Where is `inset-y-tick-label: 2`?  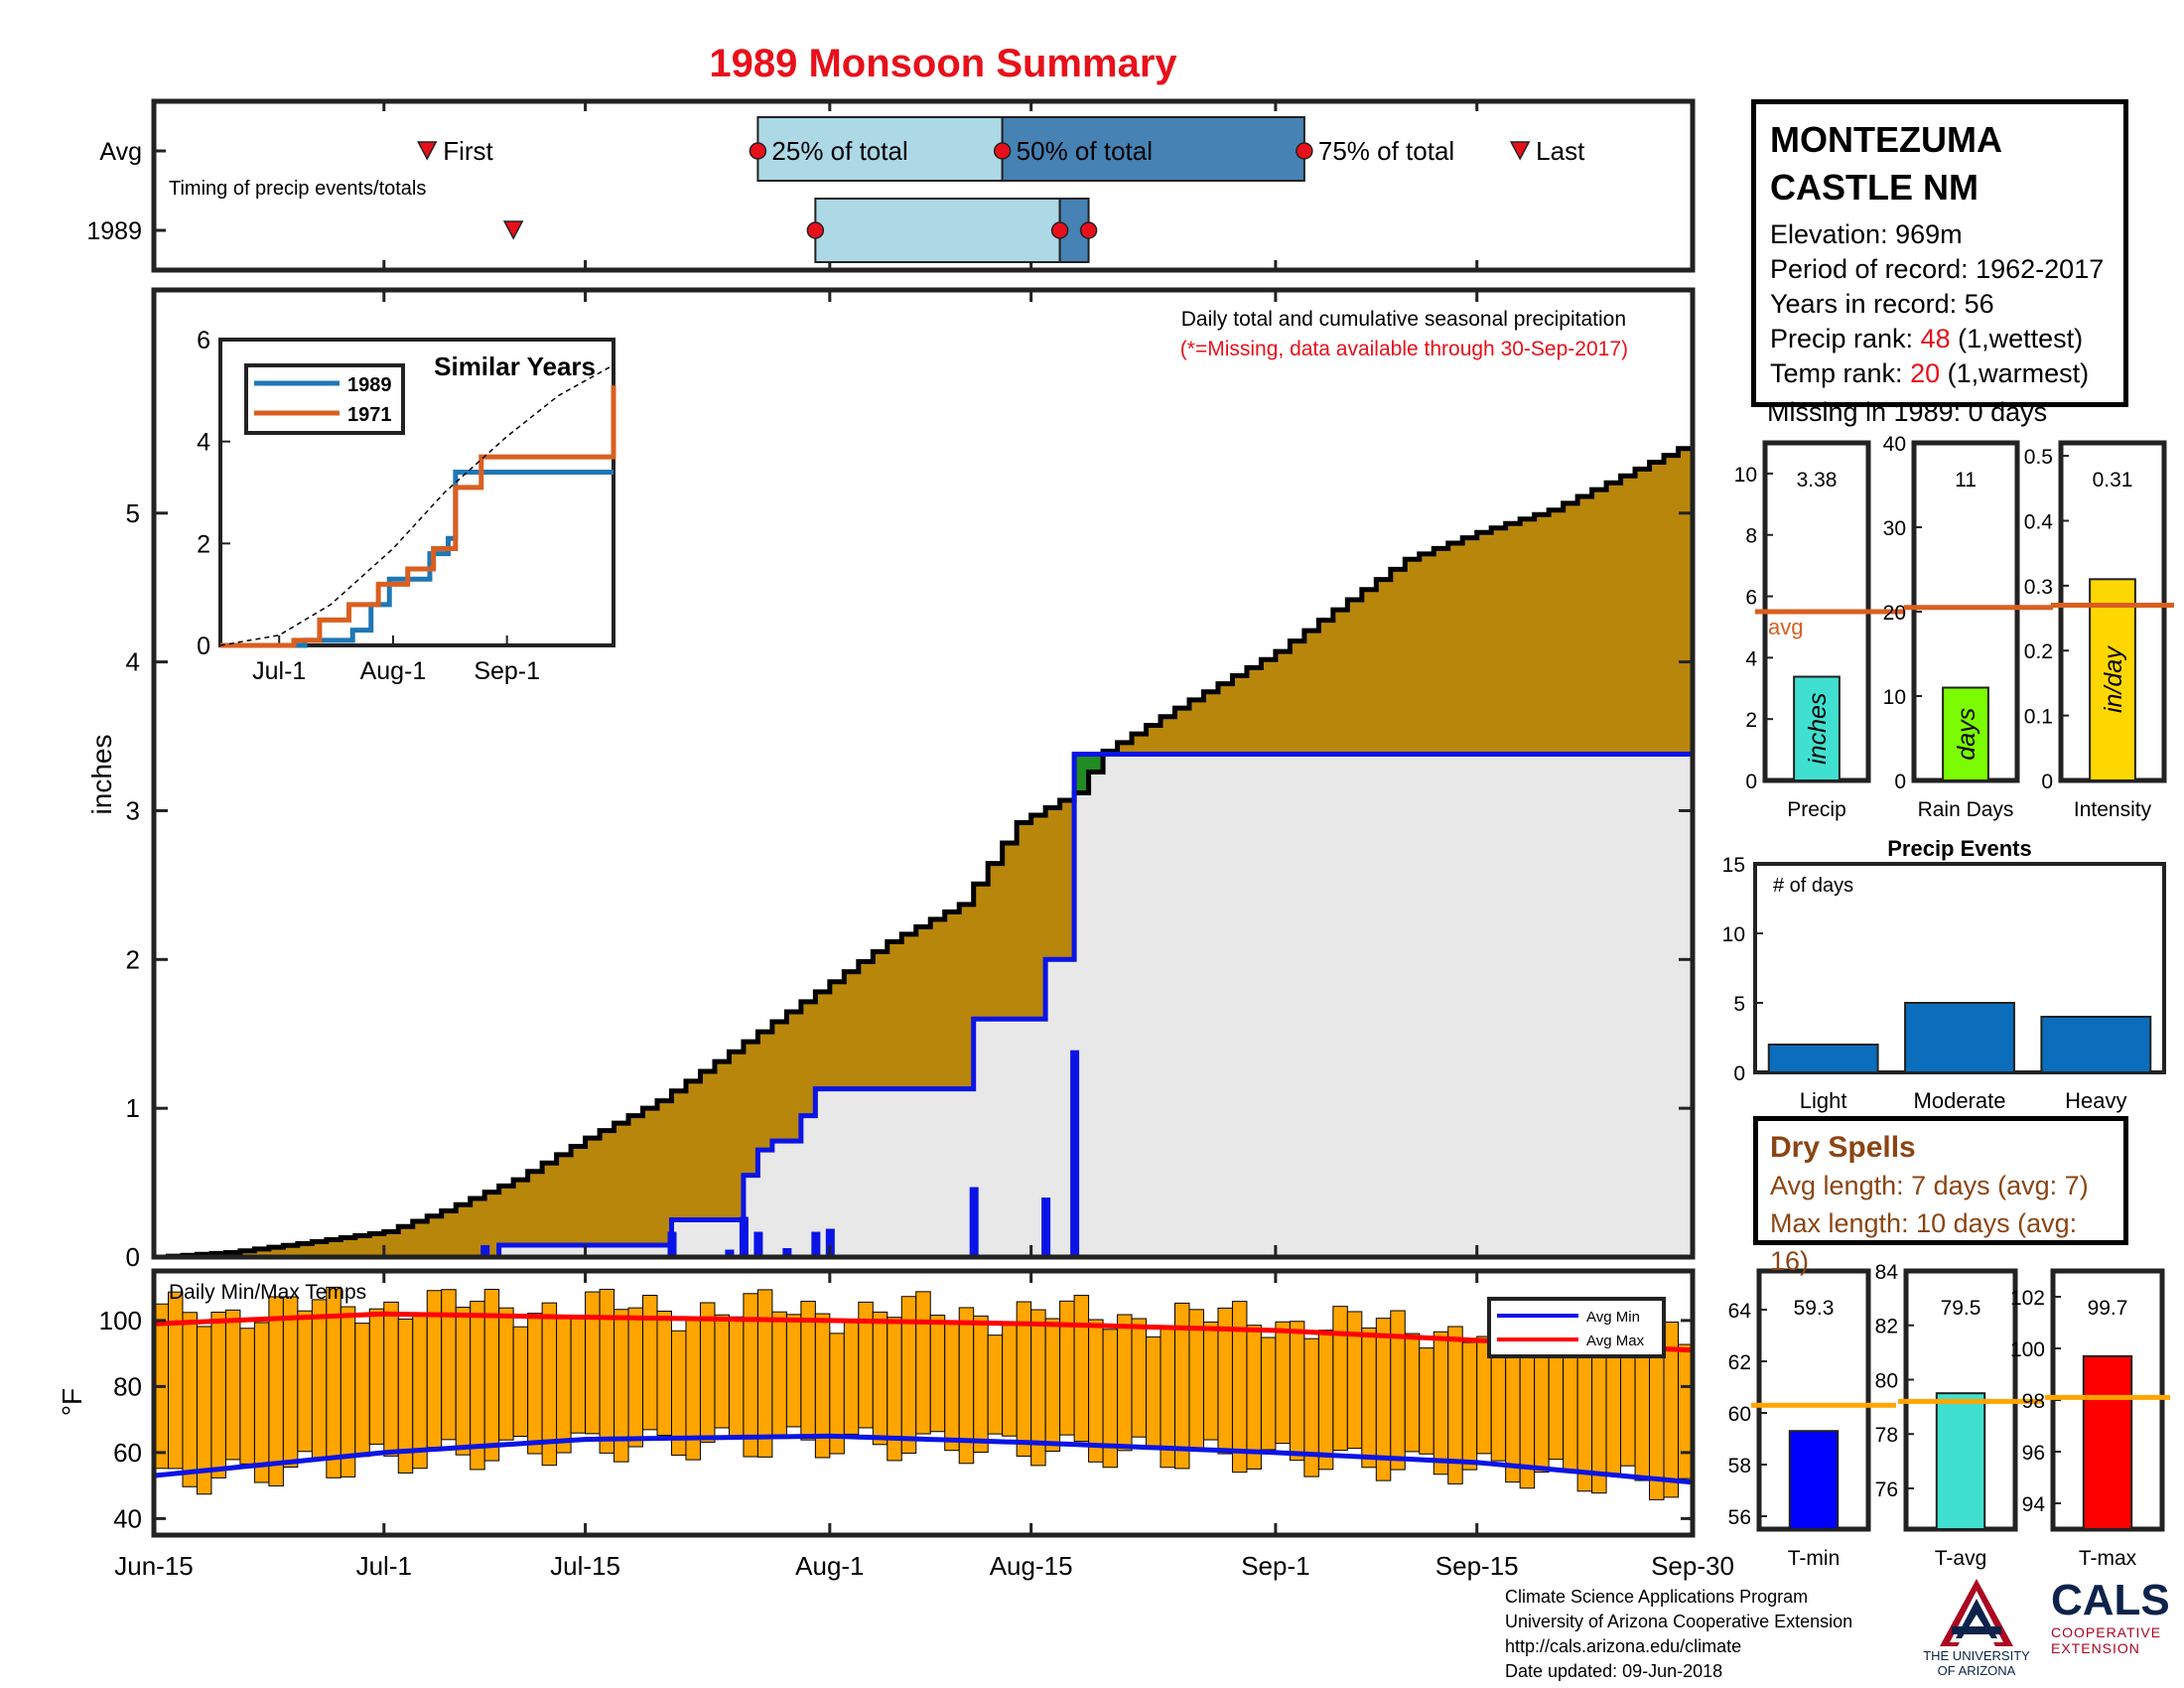
inset-y-tick-label: 2 is located at coordinates (203, 544).